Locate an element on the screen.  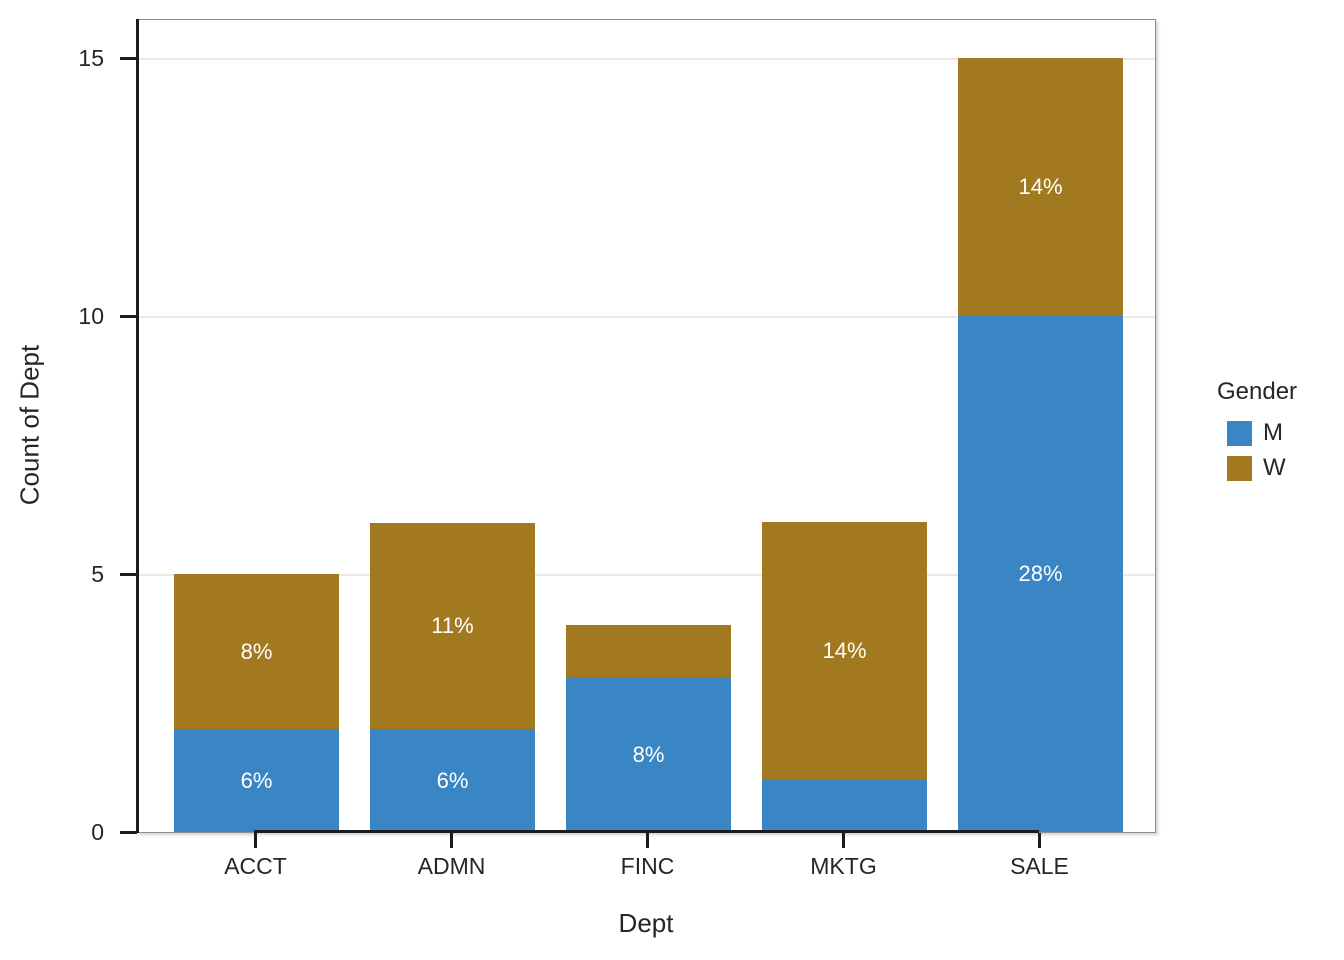
bar-label-SALE-W: 14% is located at coordinates (1040, 186).